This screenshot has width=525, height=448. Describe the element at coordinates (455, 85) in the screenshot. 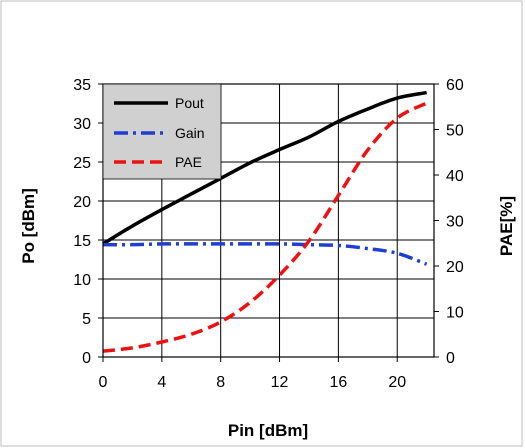

I see `y-right-tick-label: 60` at that location.